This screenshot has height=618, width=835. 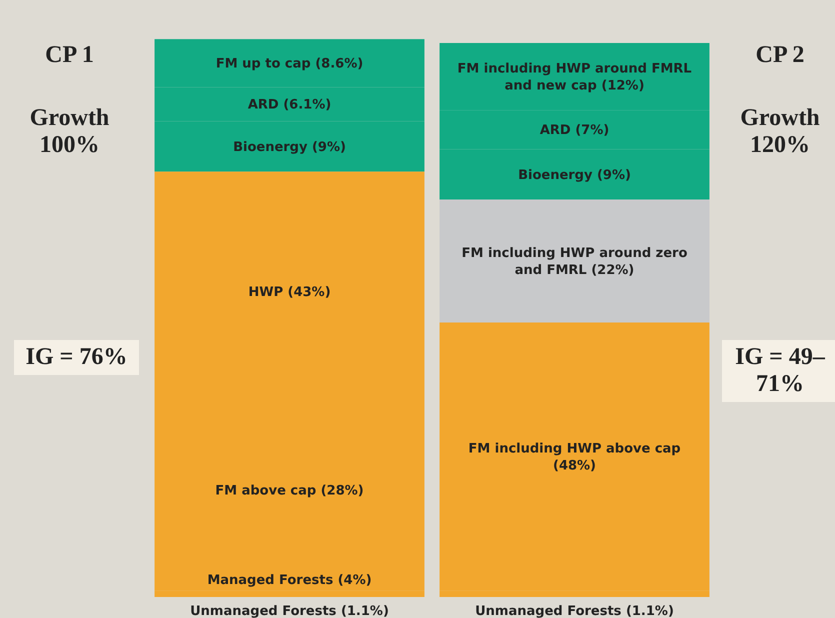 I want to click on text: IG = 49–71%, so click(x=778, y=371).